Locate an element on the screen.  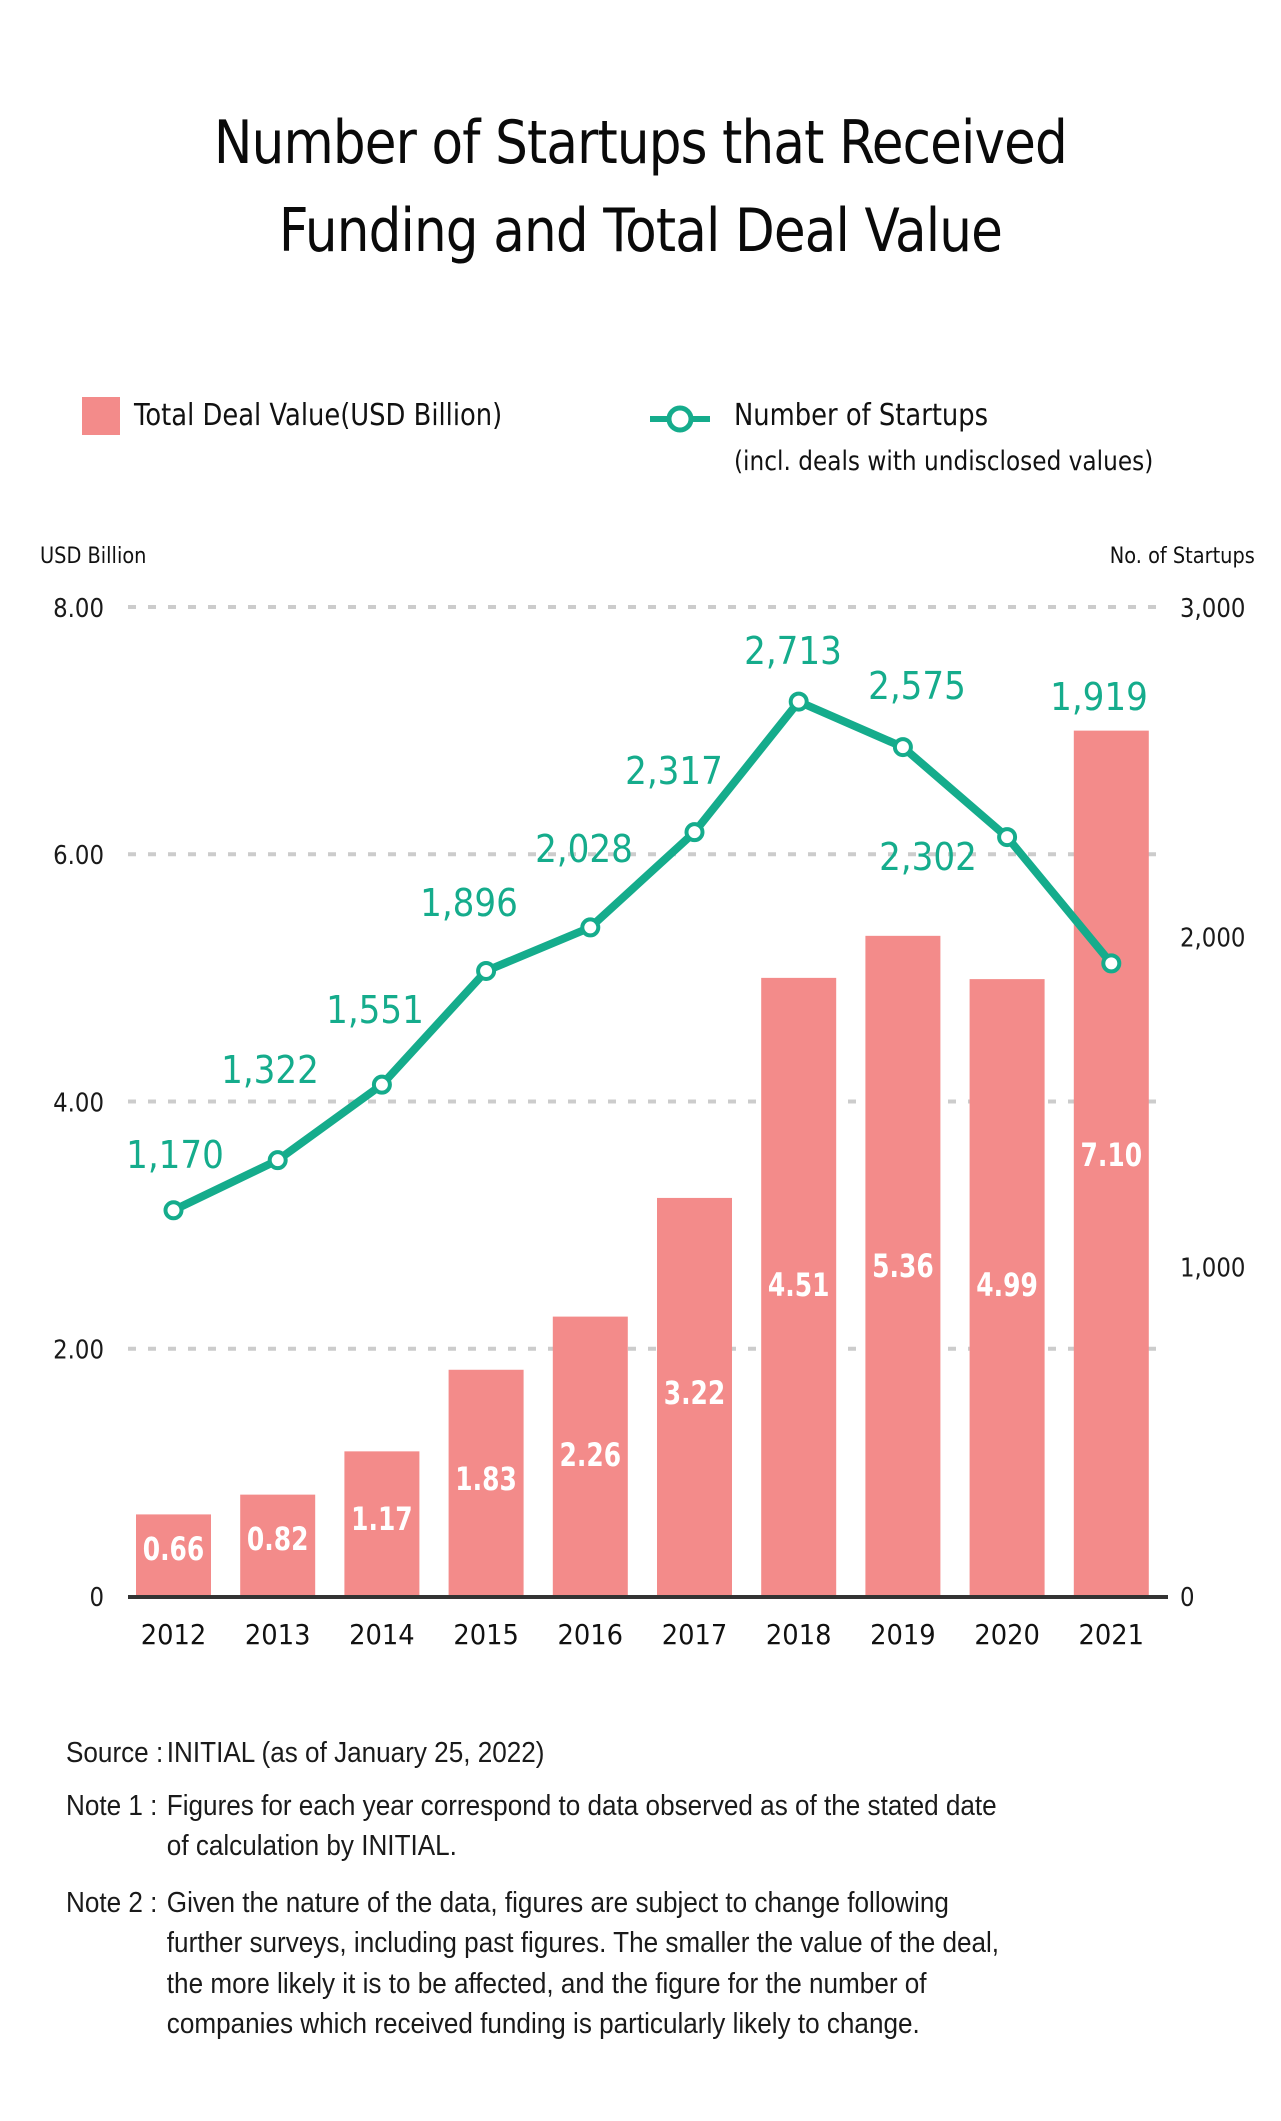
left-axis-tick-label: 2.00 is located at coordinates (78, 1349).